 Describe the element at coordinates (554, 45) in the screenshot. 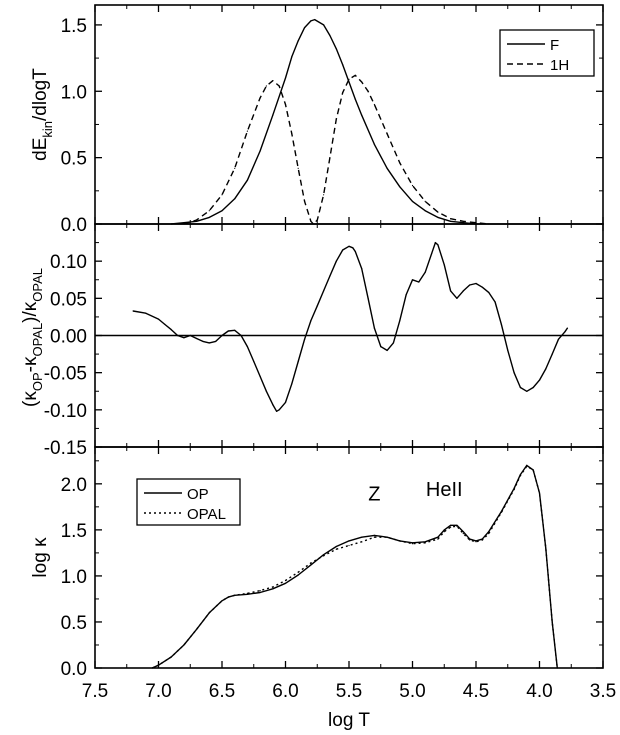

I see `legend-label: F` at that location.